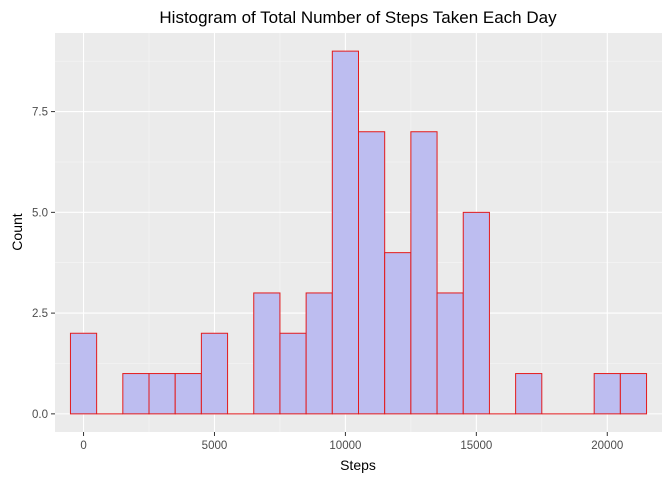 The height and width of the screenshot is (480, 672). I want to click on y-tick-label: 7.5, so click(40, 113).